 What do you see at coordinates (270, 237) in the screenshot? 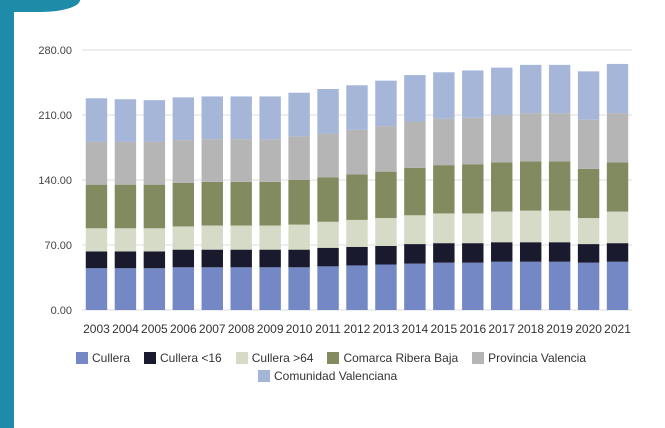
I see `bar-segment-cullera-64-2009` at bounding box center [270, 237].